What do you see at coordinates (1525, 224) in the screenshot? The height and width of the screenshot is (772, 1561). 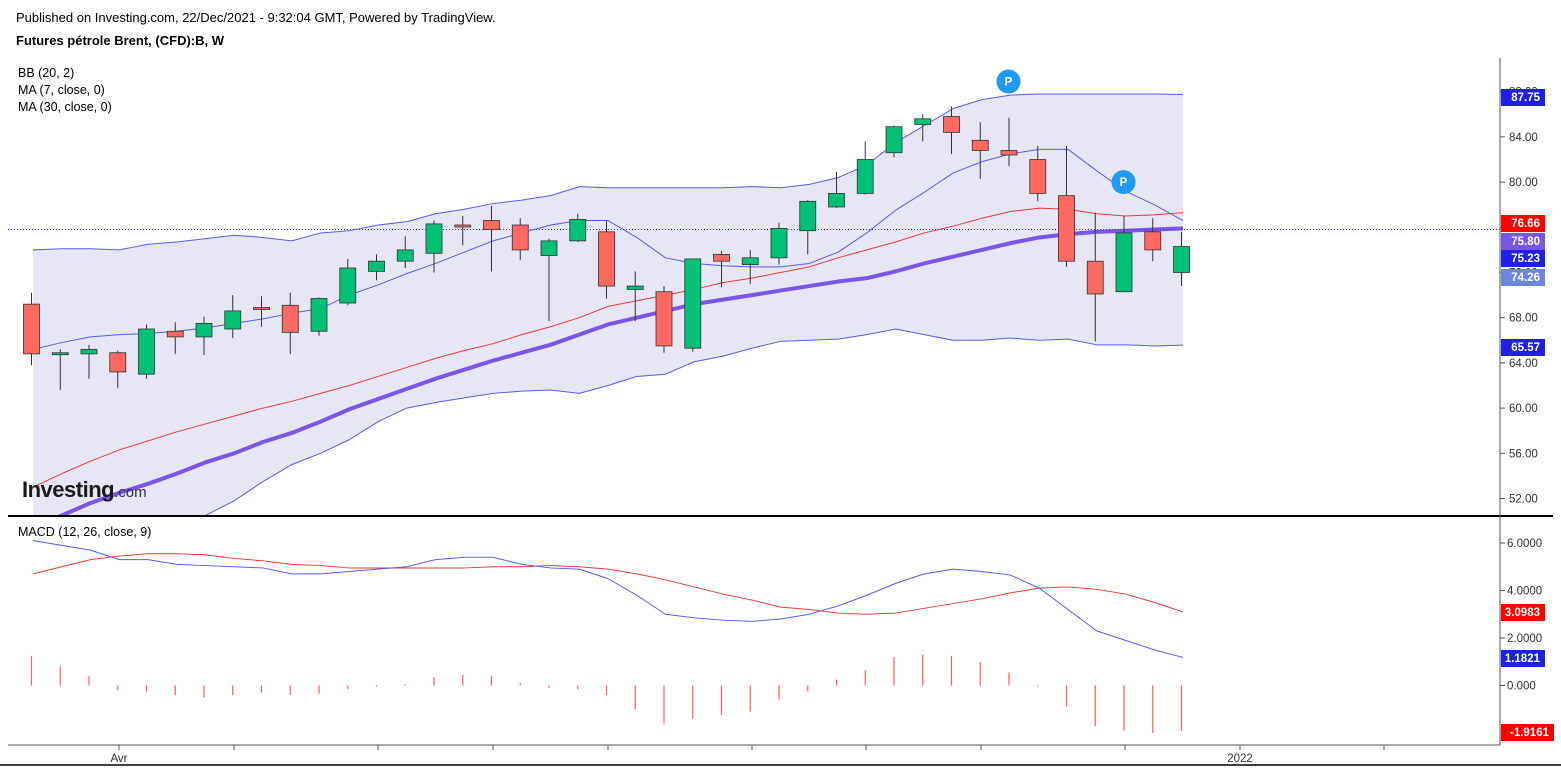 I see `badge-ma7-text: 76.66` at bounding box center [1525, 224].